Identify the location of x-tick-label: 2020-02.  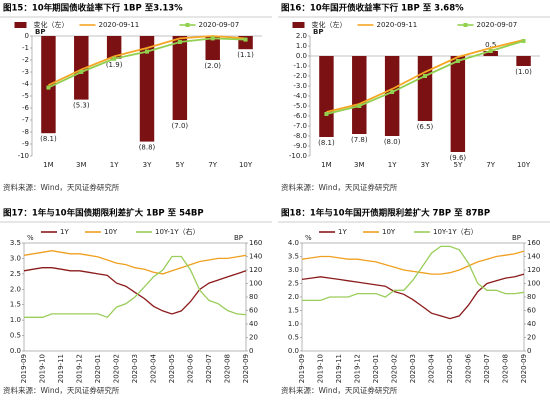
(395, 368).